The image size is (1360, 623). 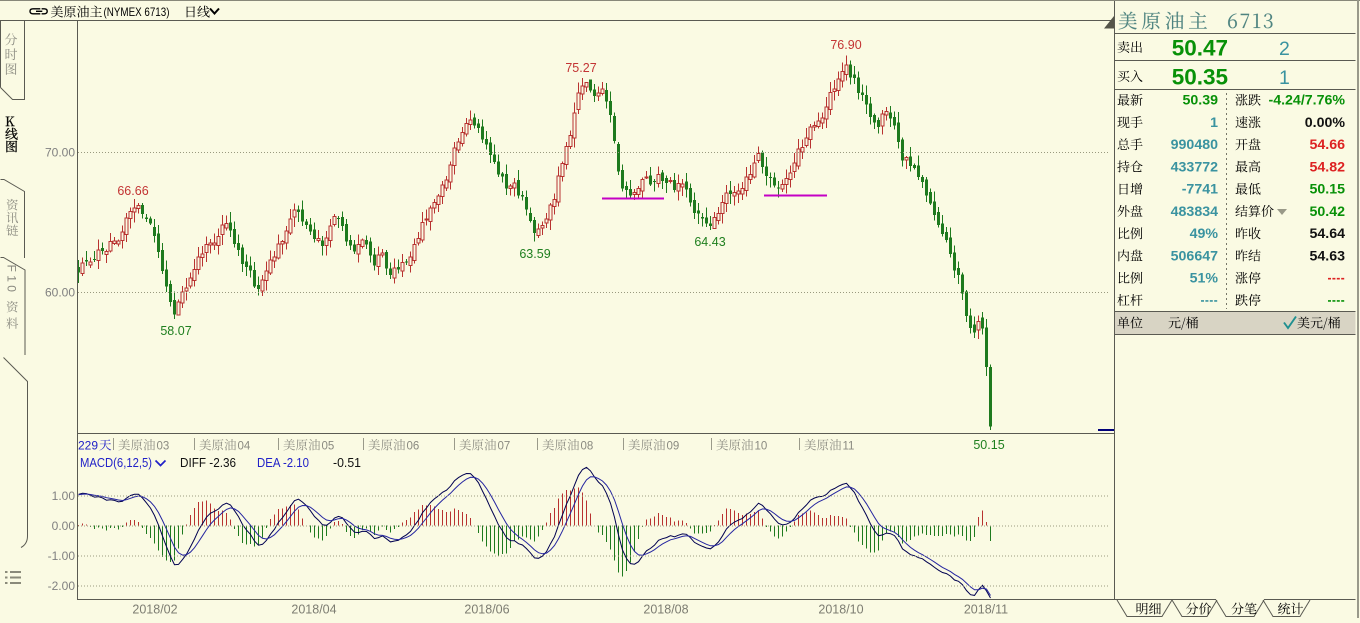 What do you see at coordinates (1284, 49) in the screenshot?
I see `svg-text: 2` at bounding box center [1284, 49].